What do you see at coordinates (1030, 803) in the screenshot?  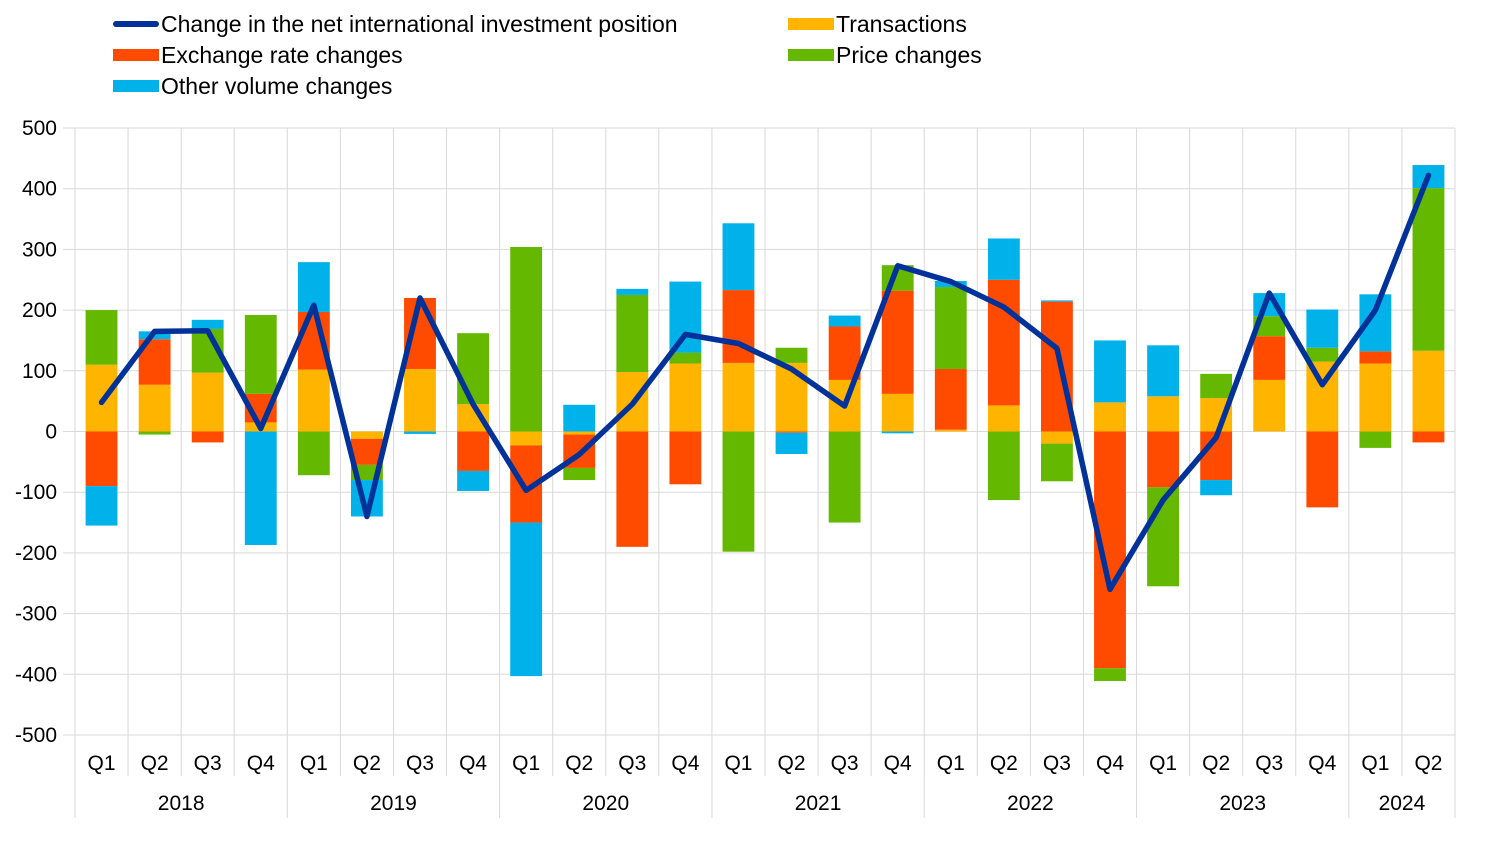 I see `x-year-label: 2022` at bounding box center [1030, 803].